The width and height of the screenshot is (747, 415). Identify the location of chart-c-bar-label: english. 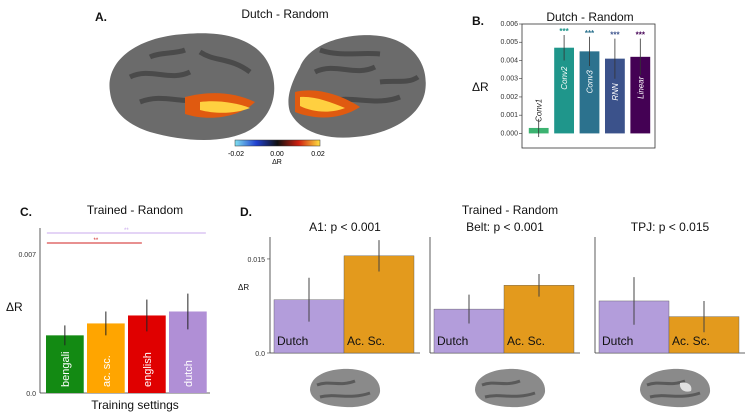
(148, 369).